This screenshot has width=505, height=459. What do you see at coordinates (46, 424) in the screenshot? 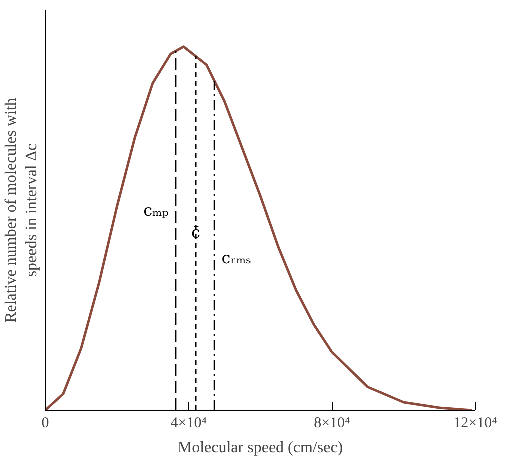
I see `x-tick-label: 0` at bounding box center [46, 424].